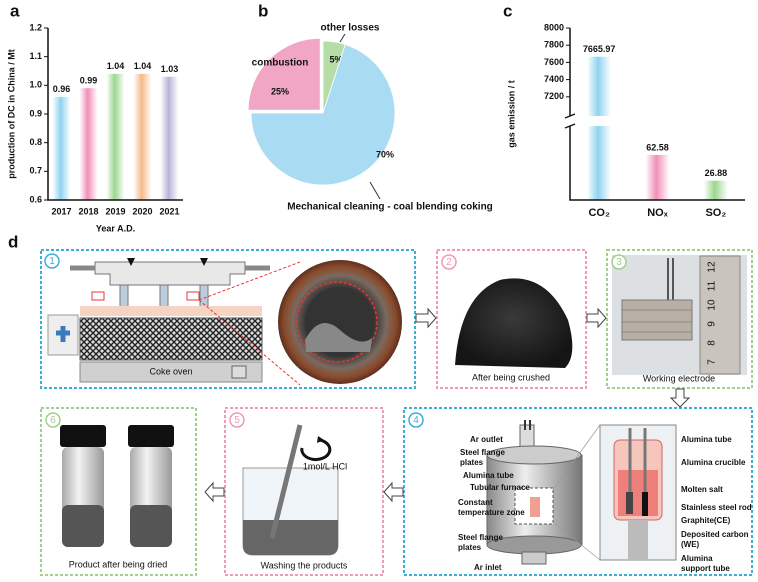 The image size is (758, 582). I want to click on y-tick-label: 1.2, so click(35, 27).